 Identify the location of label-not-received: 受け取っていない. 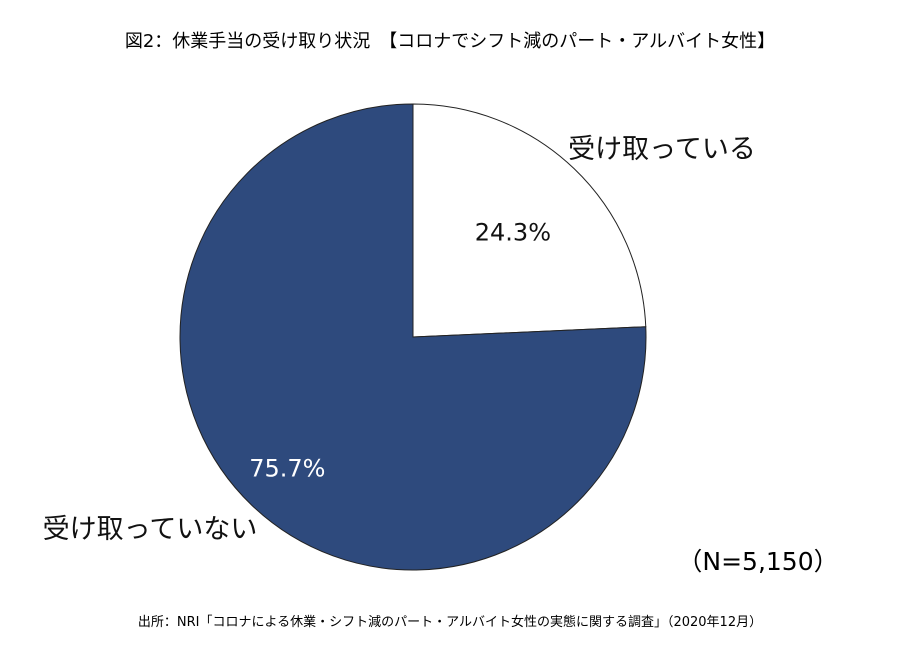
(150, 529).